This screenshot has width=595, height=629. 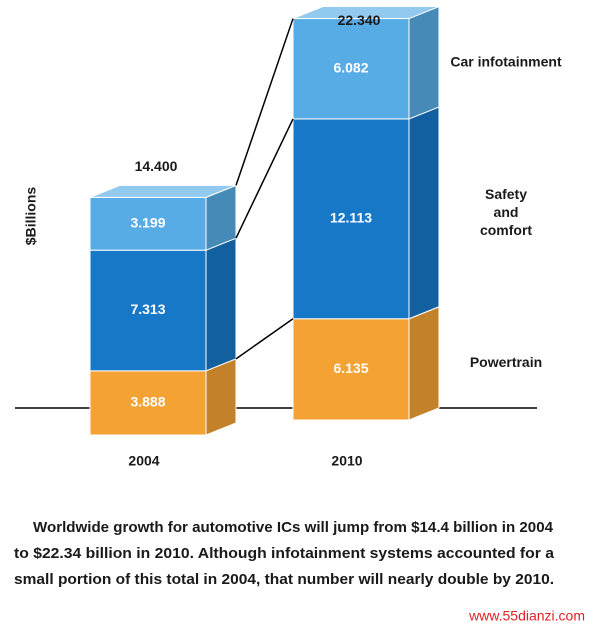 I want to click on watermark: www.55dianzi.com, so click(x=526, y=616).